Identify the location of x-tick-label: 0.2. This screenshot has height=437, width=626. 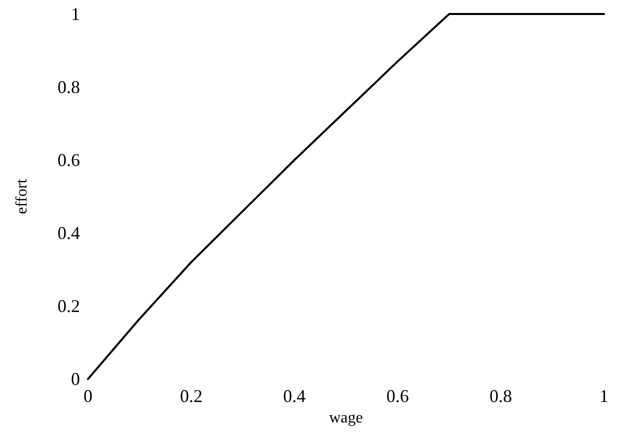
(191, 396).